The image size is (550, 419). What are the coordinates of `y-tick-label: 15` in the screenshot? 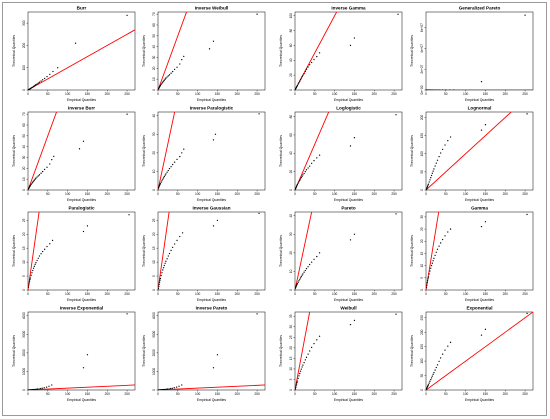 It's located at (24, 248).